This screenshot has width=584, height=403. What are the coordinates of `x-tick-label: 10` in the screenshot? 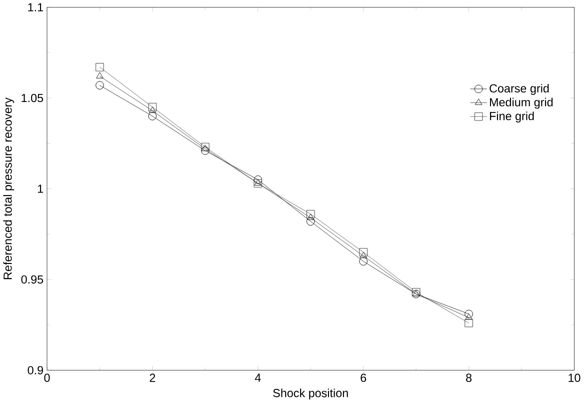 It's located at (574, 378).